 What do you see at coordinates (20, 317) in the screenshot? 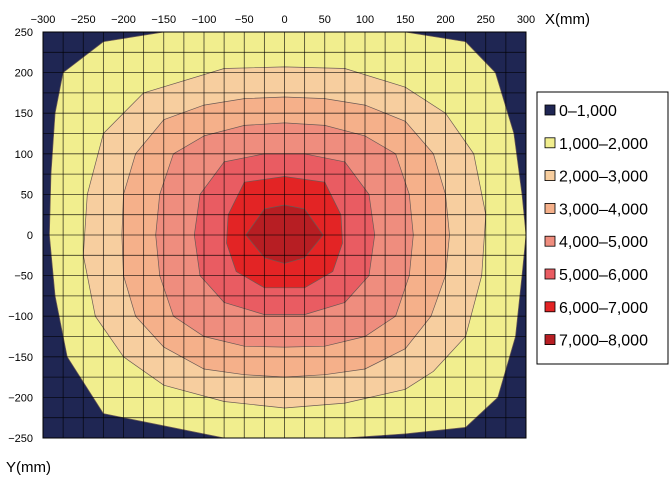
I see `y-tick-label: −100` at bounding box center [20, 317].